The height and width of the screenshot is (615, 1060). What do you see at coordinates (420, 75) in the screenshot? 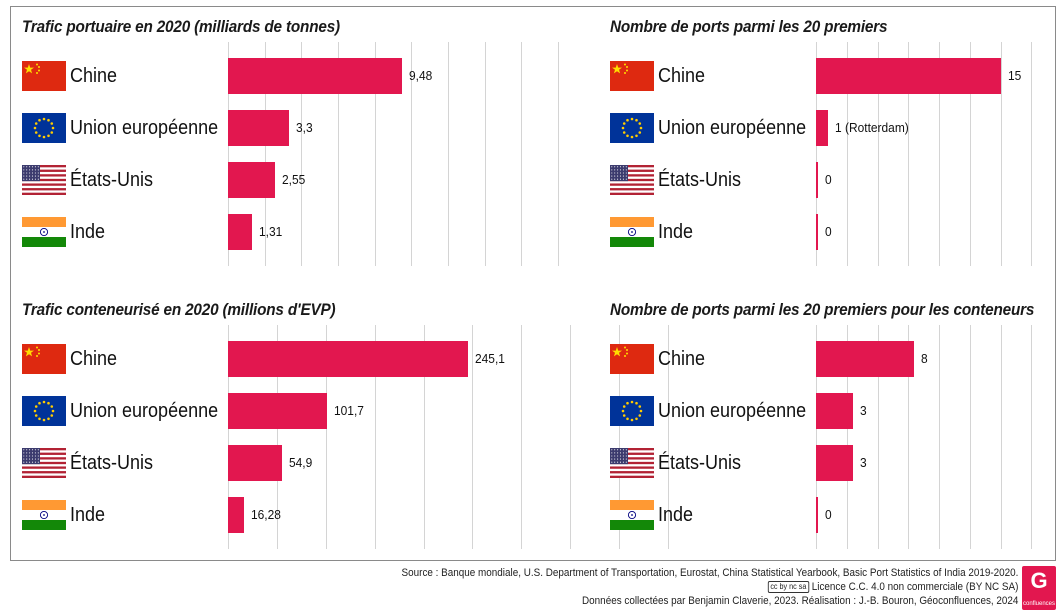
I see `value-label: 9,48` at bounding box center [420, 75].